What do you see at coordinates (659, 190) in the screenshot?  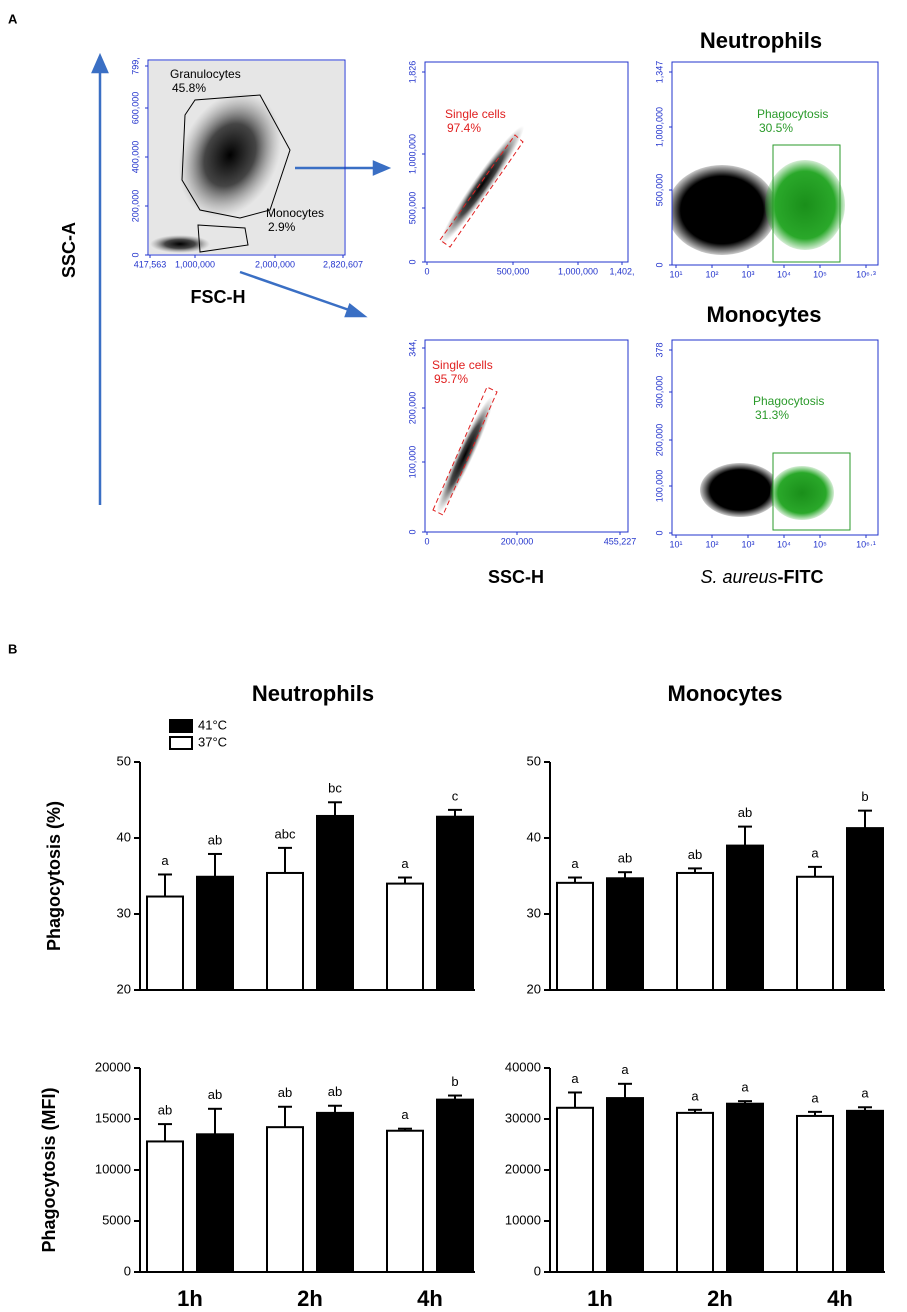 I see `y-tick-label: 500,000` at bounding box center [659, 190].